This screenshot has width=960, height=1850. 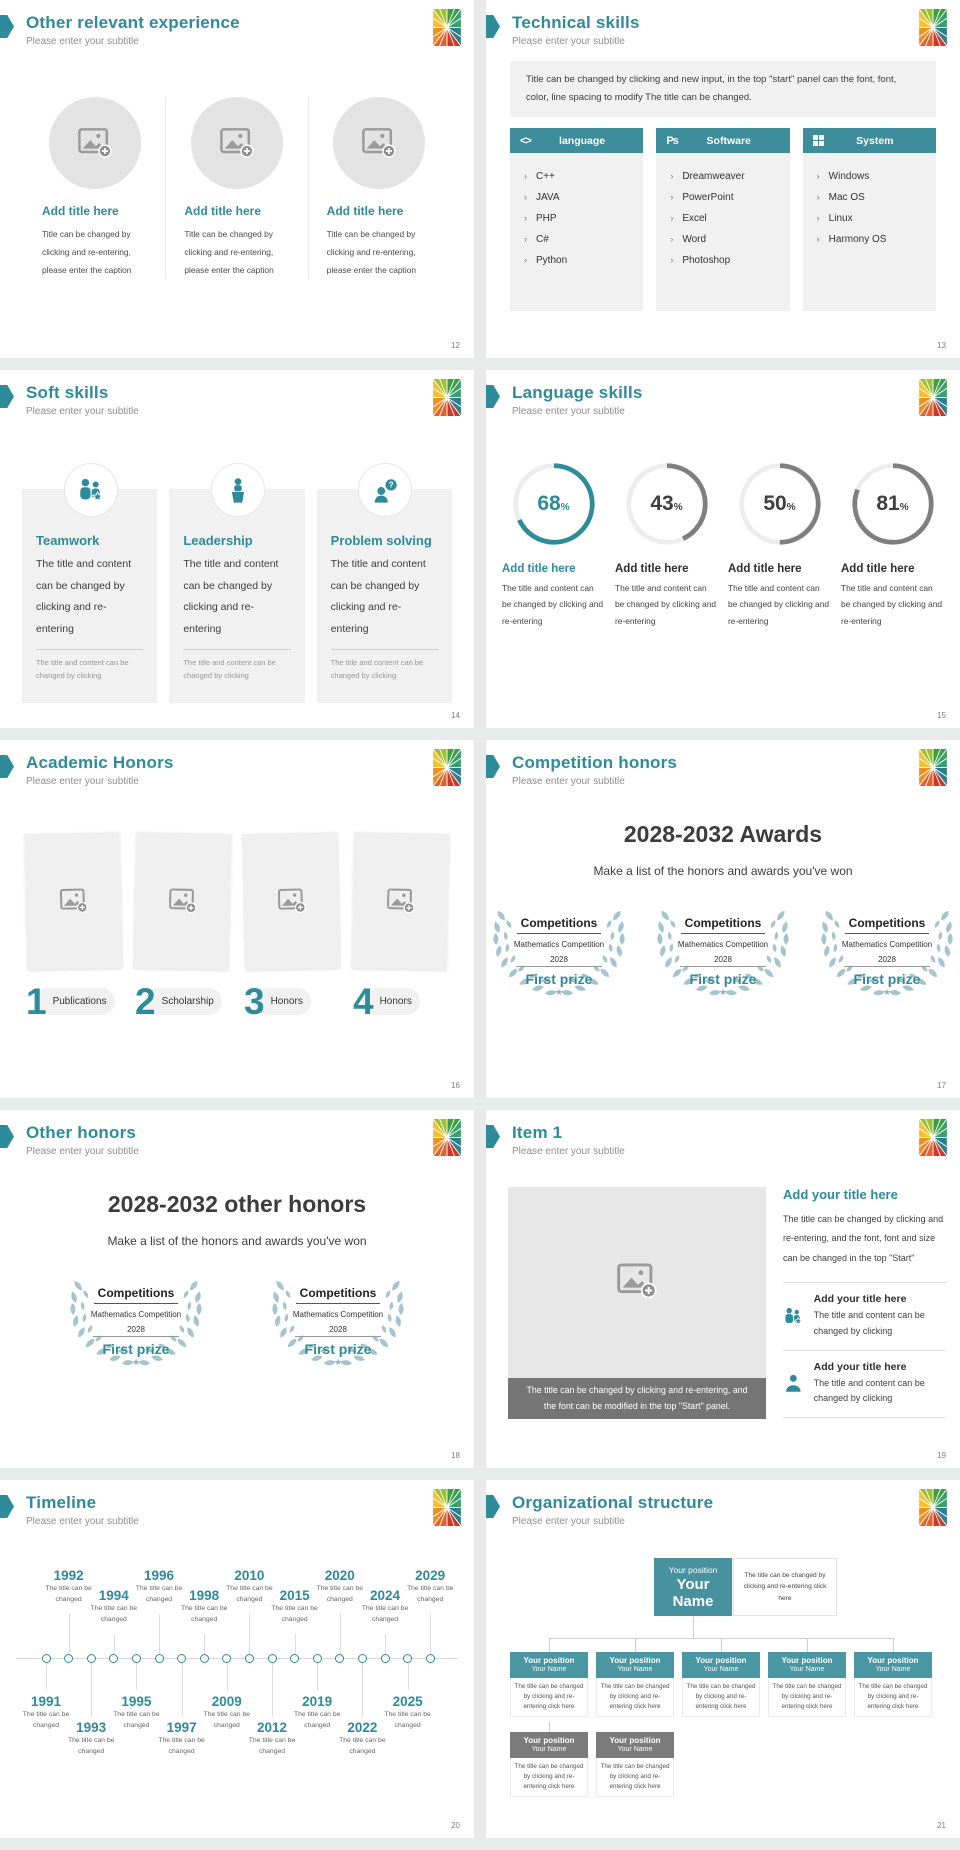 I want to click on person-icon, so click(x=793, y=1384).